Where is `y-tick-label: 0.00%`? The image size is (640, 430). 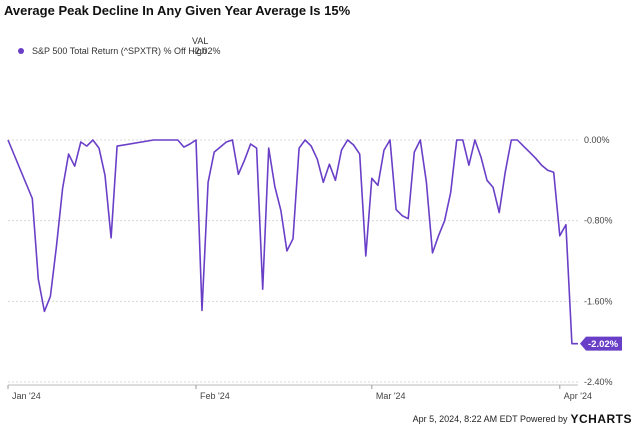
y-tick-label: 0.00% is located at coordinates (597, 140).